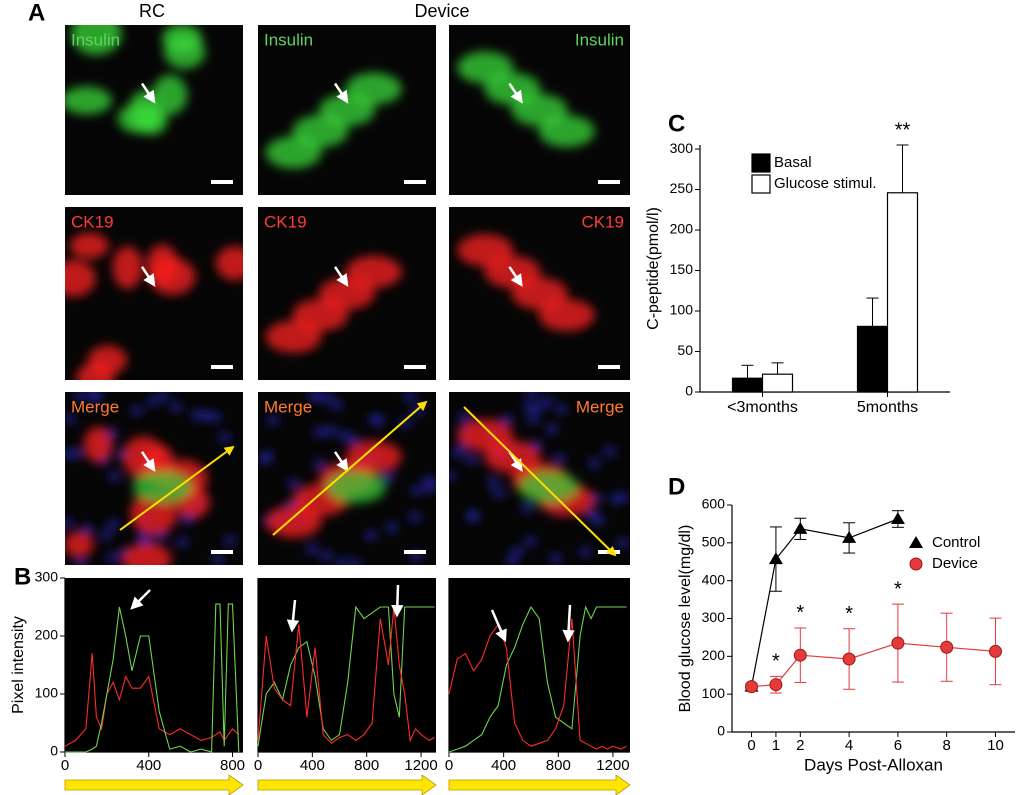 The image size is (1025, 795). I want to click on direction-arrow, so click(539, 784).